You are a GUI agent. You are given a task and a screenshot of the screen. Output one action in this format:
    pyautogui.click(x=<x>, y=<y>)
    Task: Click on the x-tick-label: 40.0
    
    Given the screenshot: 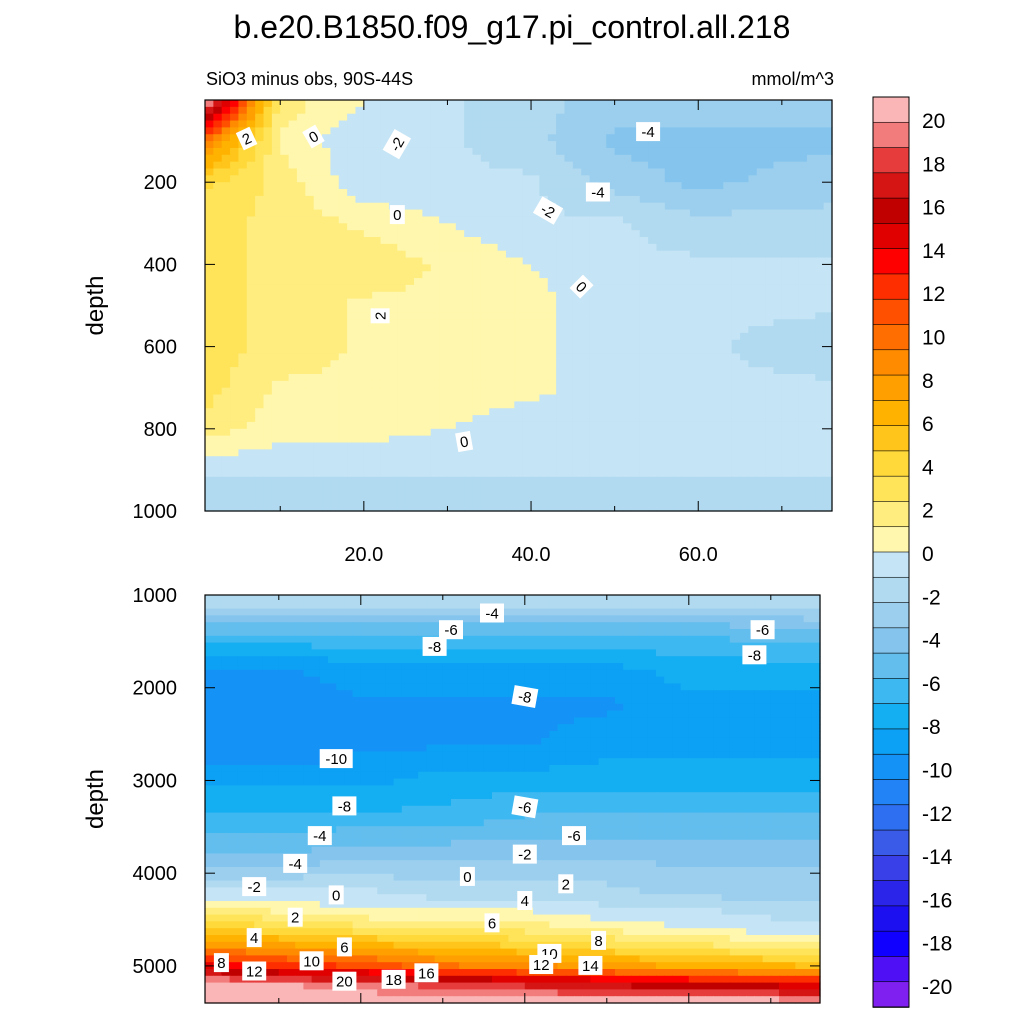 What is the action you would take?
    pyautogui.click(x=531, y=555)
    